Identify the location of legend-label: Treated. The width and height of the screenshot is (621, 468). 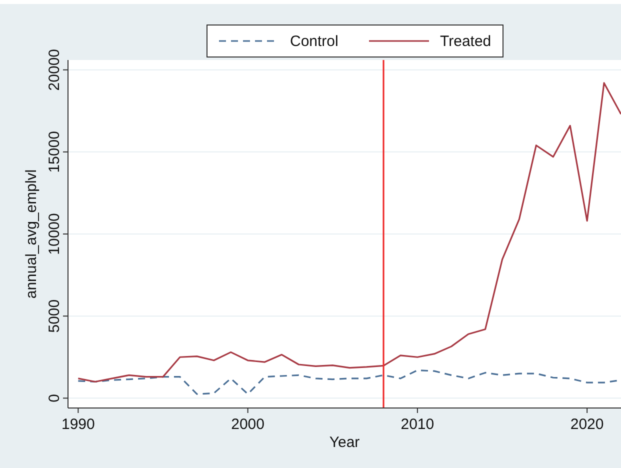
(466, 41).